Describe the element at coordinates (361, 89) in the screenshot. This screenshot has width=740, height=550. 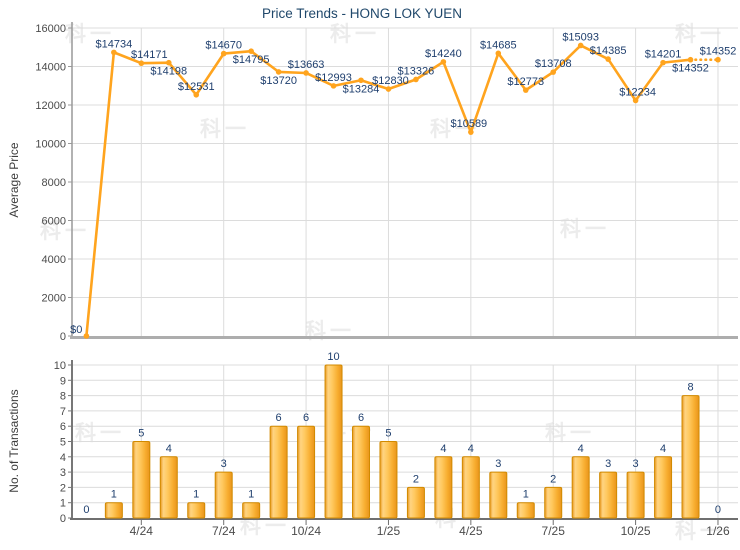
I see `price-point-label: $13284` at that location.